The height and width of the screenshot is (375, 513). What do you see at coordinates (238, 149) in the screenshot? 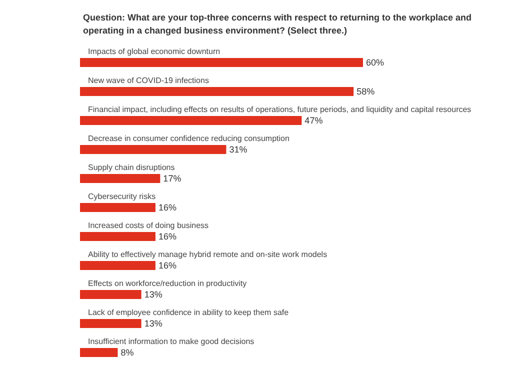
I see `data-label: 31%` at bounding box center [238, 149].